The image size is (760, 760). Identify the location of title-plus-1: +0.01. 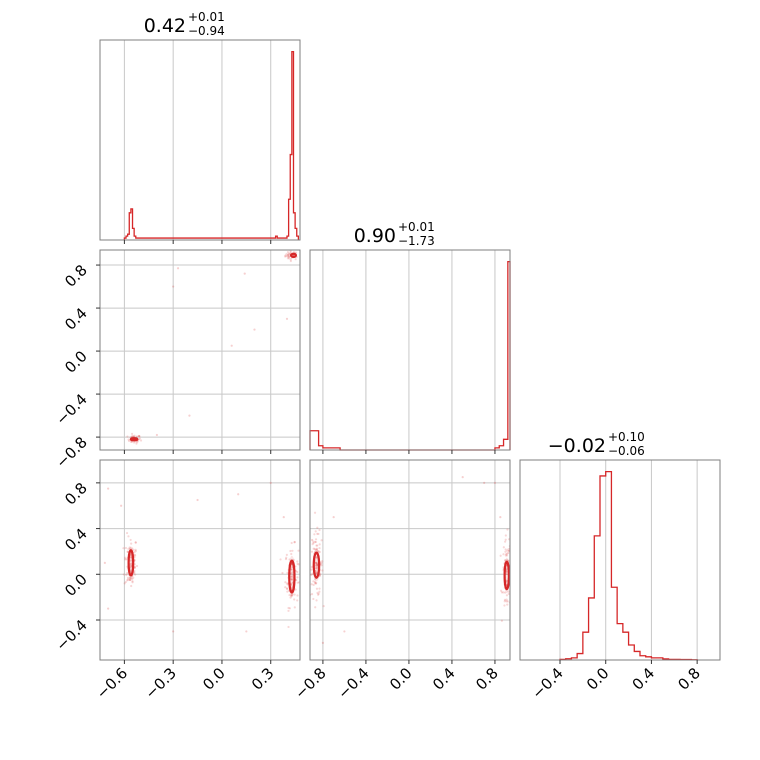
(416, 227).